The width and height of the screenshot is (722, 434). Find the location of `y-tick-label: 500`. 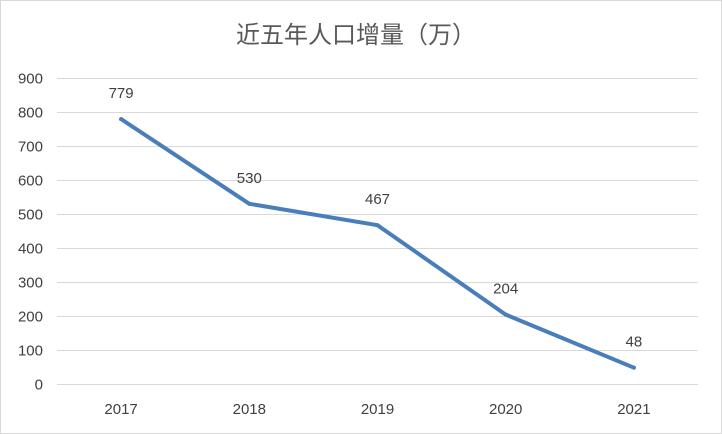

y-tick-label: 500 is located at coordinates (30, 215).